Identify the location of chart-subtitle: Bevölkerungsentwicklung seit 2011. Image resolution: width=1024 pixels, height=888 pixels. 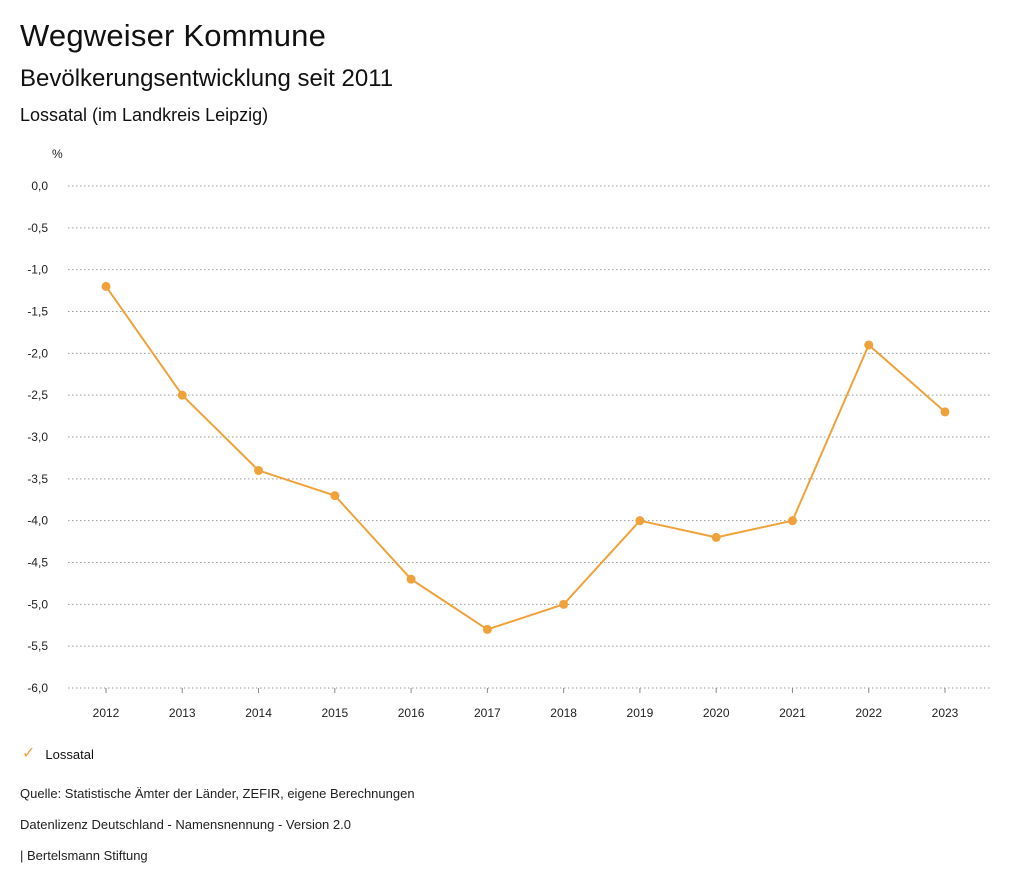
(207, 78).